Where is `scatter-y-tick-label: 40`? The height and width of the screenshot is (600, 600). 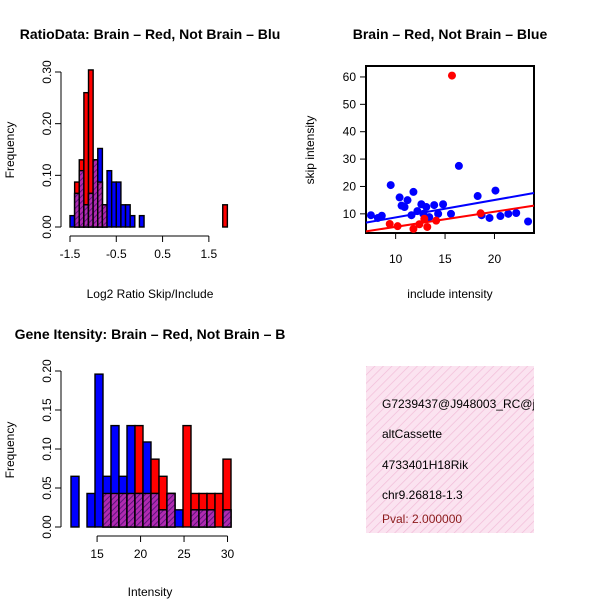 scatter-y-tick-label: 40 is located at coordinates (350, 132).